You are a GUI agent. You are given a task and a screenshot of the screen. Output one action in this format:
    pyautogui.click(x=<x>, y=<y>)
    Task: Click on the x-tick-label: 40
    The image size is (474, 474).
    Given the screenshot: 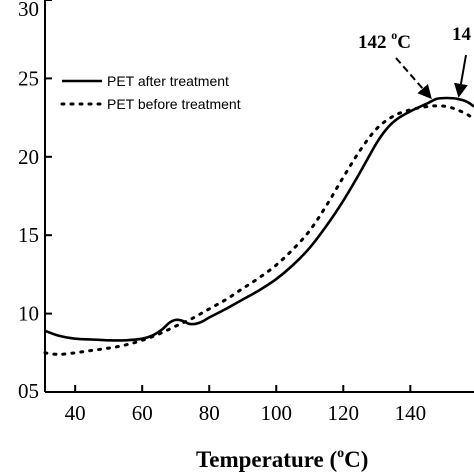 What is the action you would take?
    pyautogui.click(x=75, y=413)
    